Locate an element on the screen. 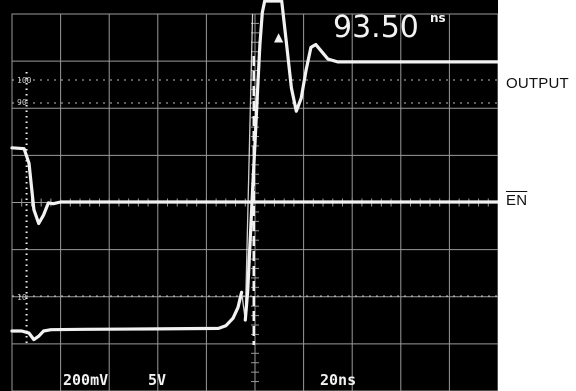 This screenshot has width=576, height=391. trace-fast-edge is located at coordinates (247, 167).